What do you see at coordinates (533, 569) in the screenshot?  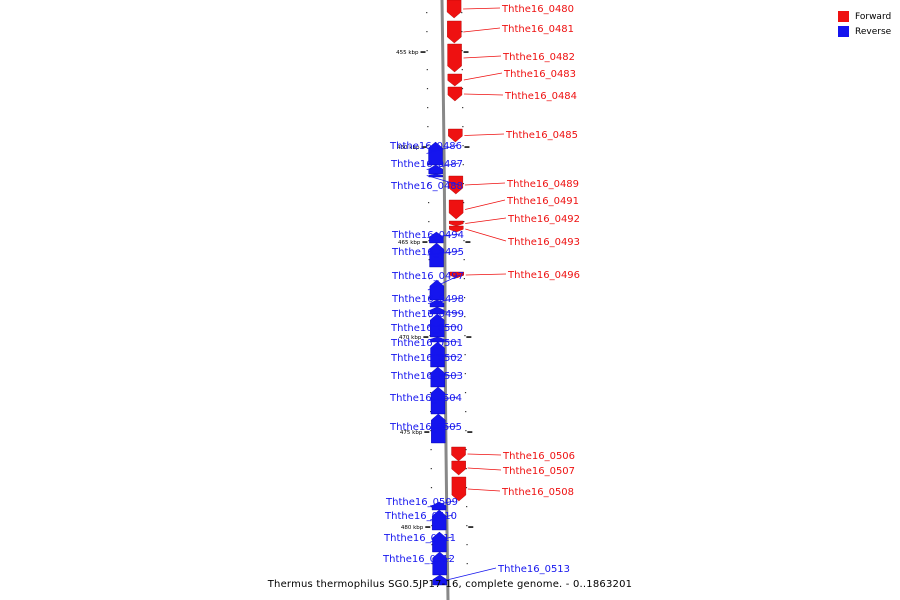 I see `gene-label-ththe16_0513: Ththe16_0513` at bounding box center [533, 569].